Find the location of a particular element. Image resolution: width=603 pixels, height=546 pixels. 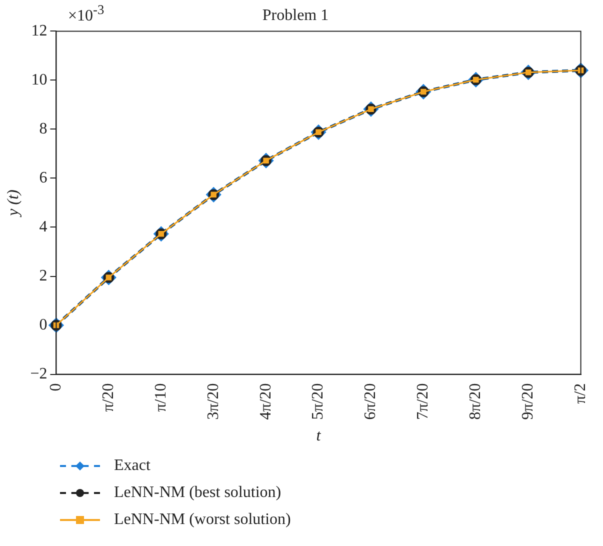

x-tick-label: 3π/20 is located at coordinates (213, 401).